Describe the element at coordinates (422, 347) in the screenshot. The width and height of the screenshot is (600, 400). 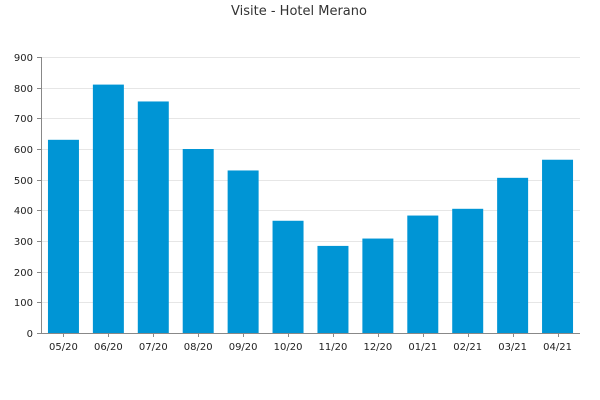
I see `x-tick-label: 01/21` at that location.